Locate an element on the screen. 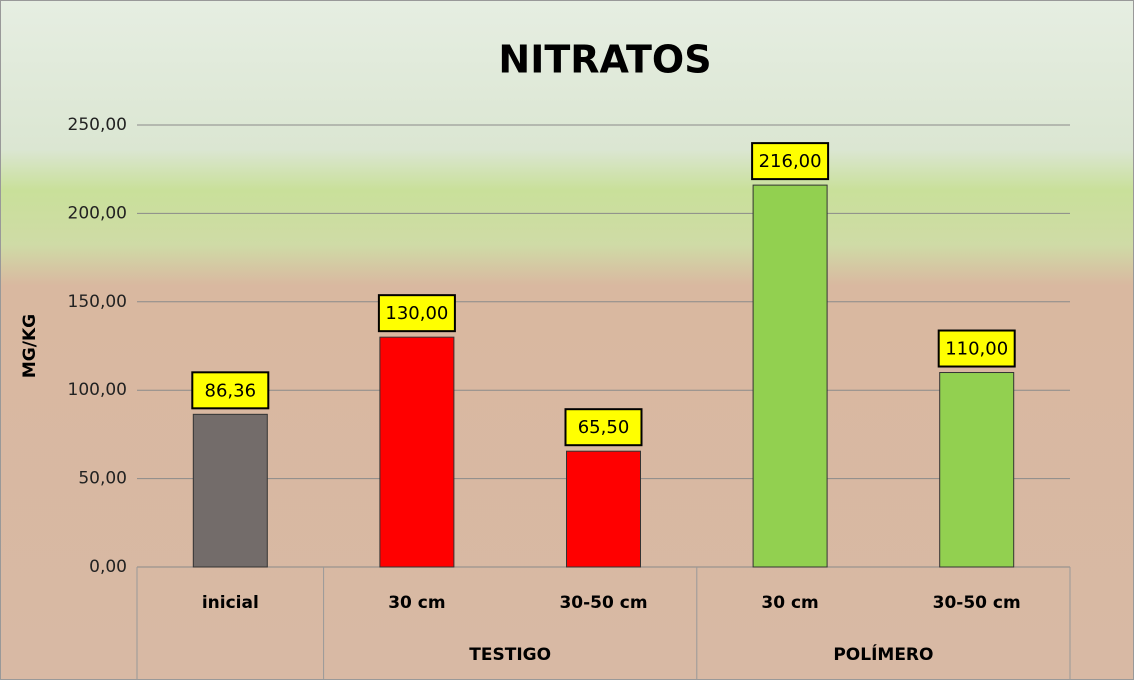 The image size is (1134, 680). y-tick-label: 200,00 is located at coordinates (97, 213).